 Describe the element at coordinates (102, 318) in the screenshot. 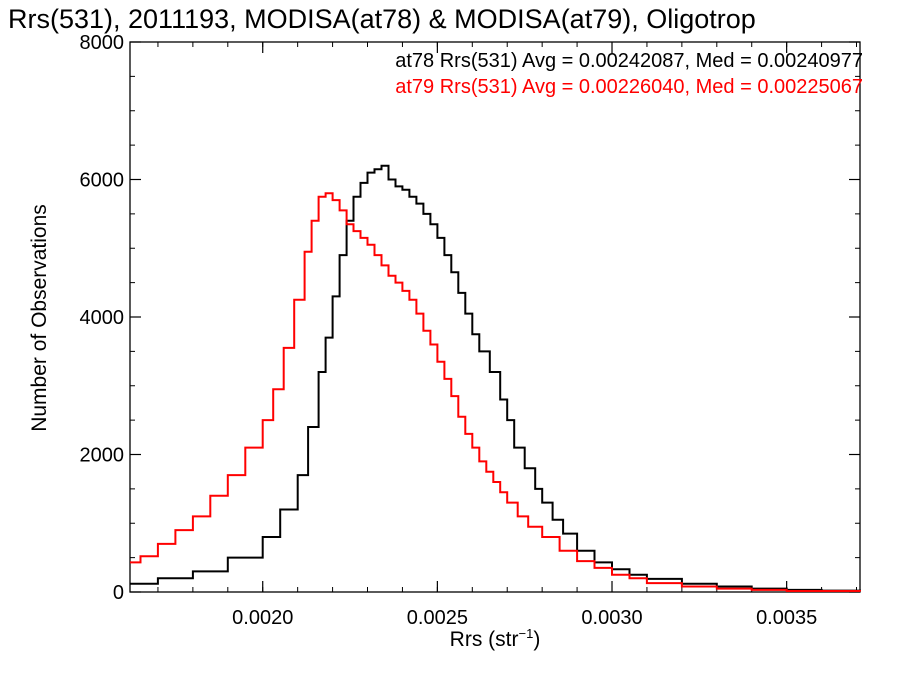

I see `y-tick-label: 4000` at that location.